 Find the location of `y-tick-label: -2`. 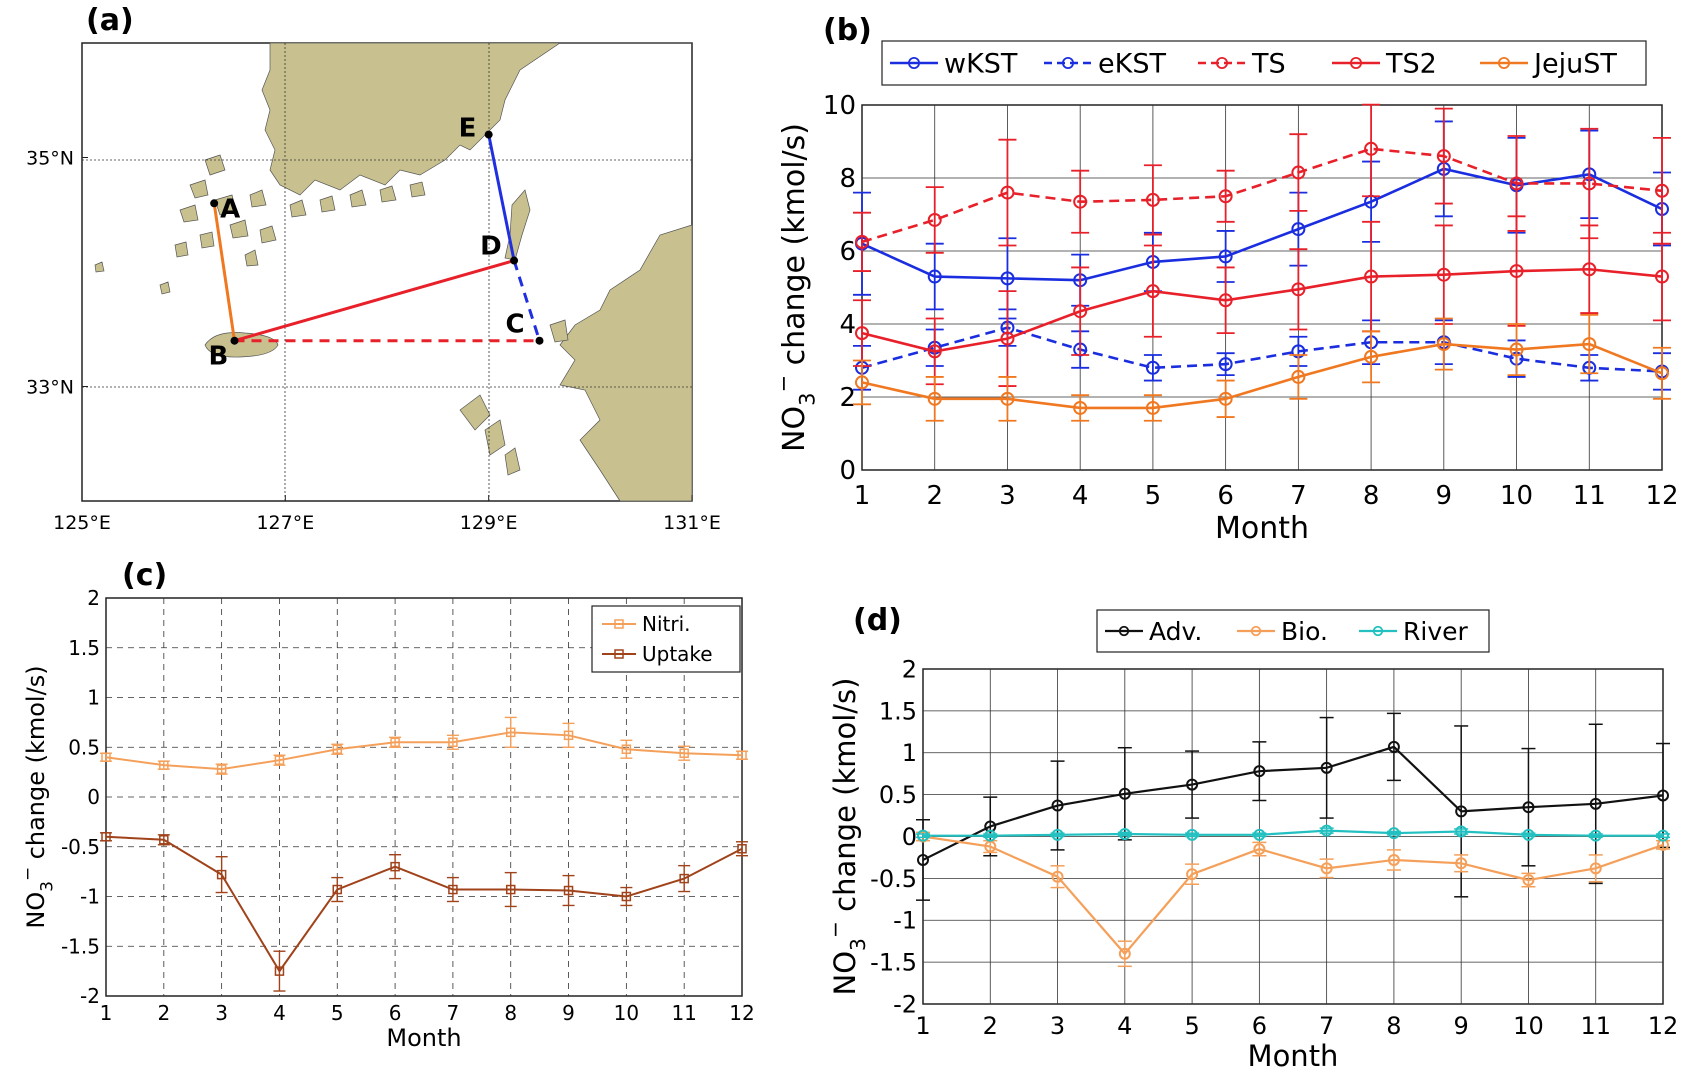

y-tick-label: -2 is located at coordinates (905, 1004).